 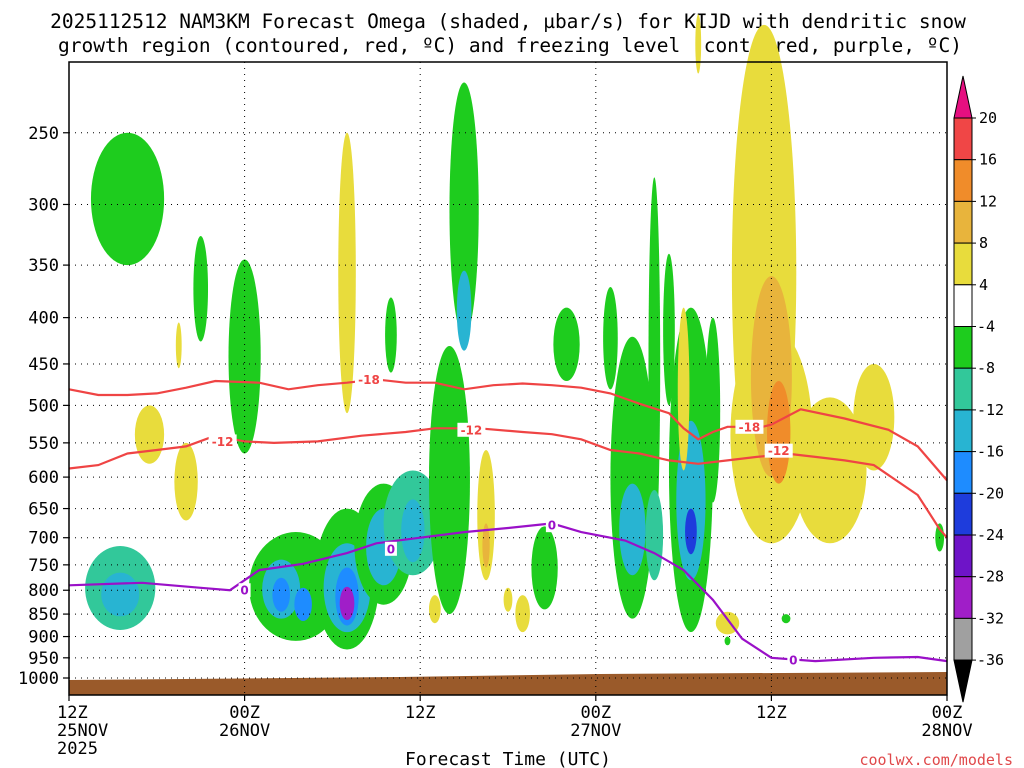 I want to click on x-tick-label-5-2: 28NOV, so click(x=946, y=731).